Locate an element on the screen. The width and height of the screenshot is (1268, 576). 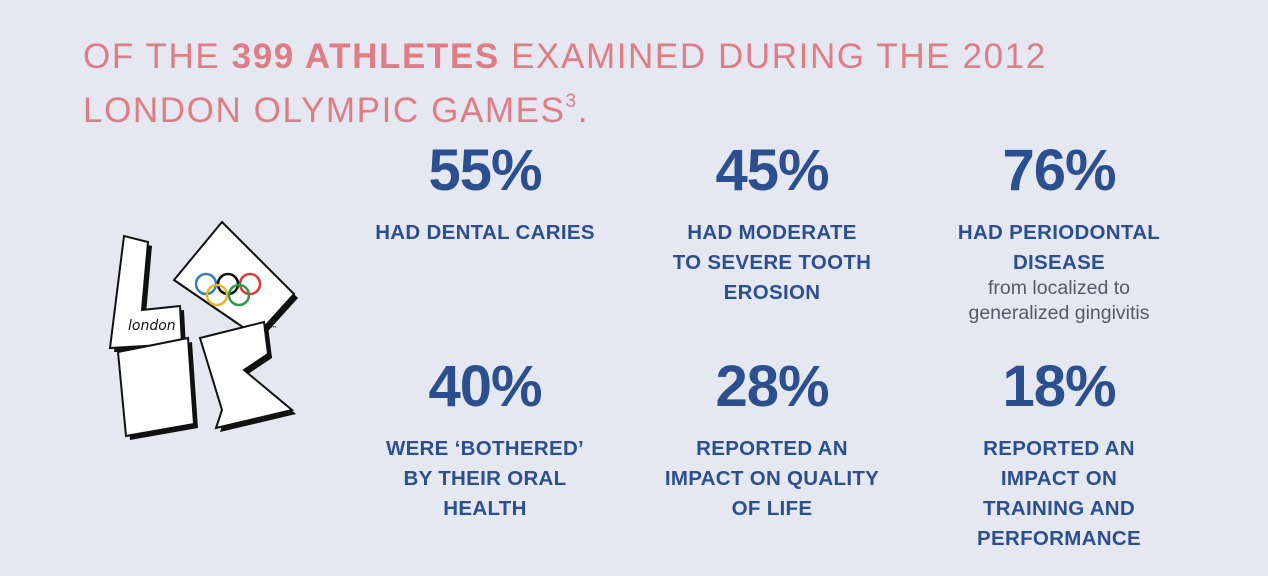
stat-label-line: BY THEIR ORAL is located at coordinates (485, 478).